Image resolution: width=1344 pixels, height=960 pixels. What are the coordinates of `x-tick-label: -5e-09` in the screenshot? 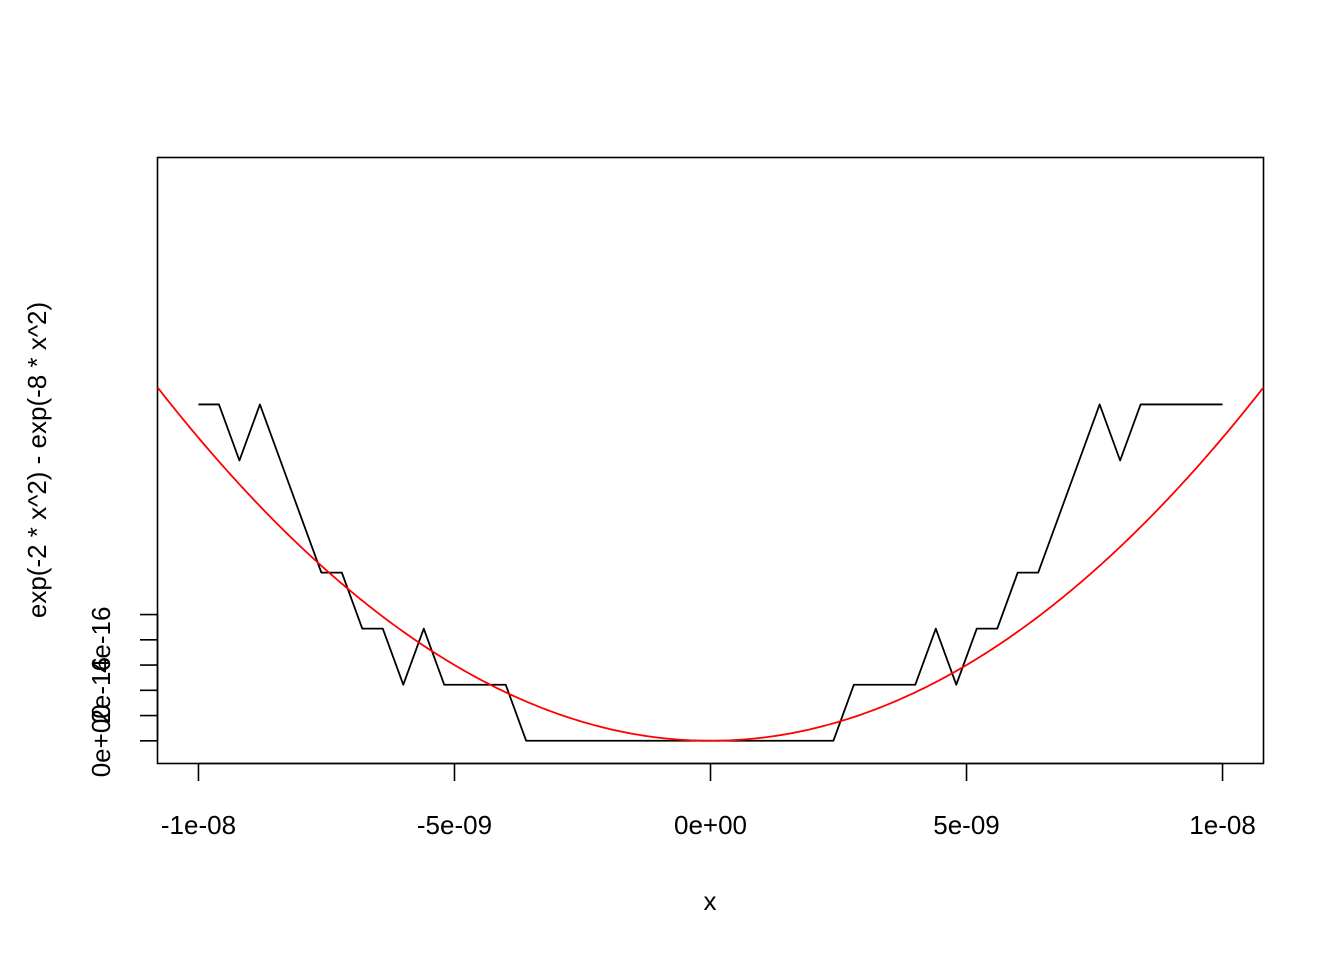 It's located at (454, 825).